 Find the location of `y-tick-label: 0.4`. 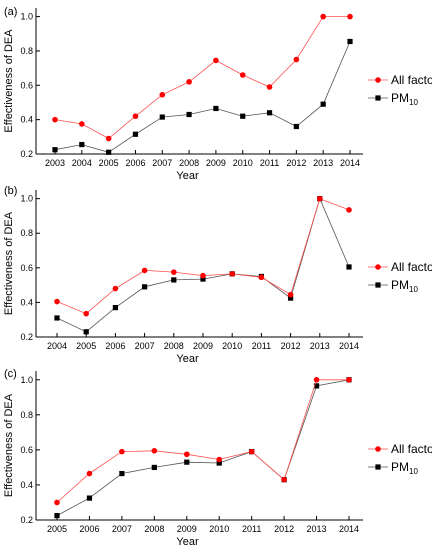

y-tick-label: 0.4 is located at coordinates (26, 302).